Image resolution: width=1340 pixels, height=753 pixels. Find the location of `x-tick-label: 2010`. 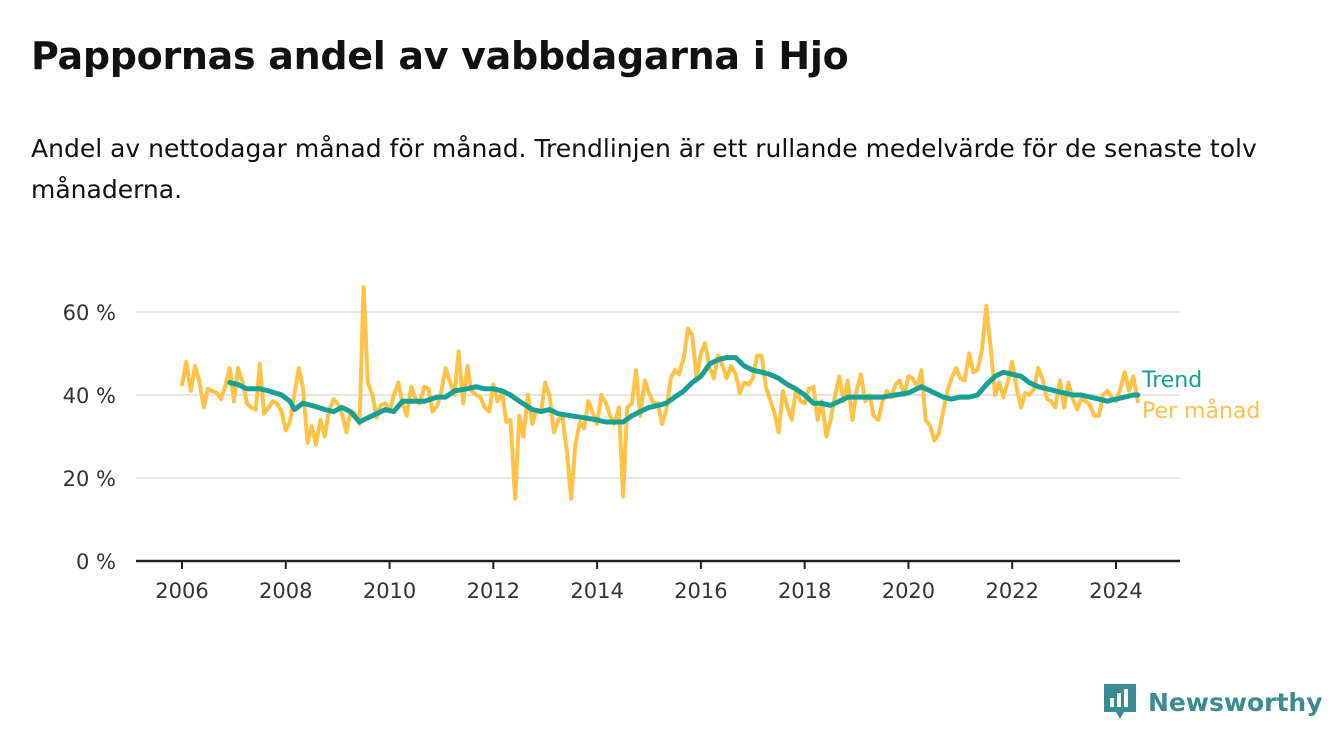

x-tick-label: 2010 is located at coordinates (389, 591).